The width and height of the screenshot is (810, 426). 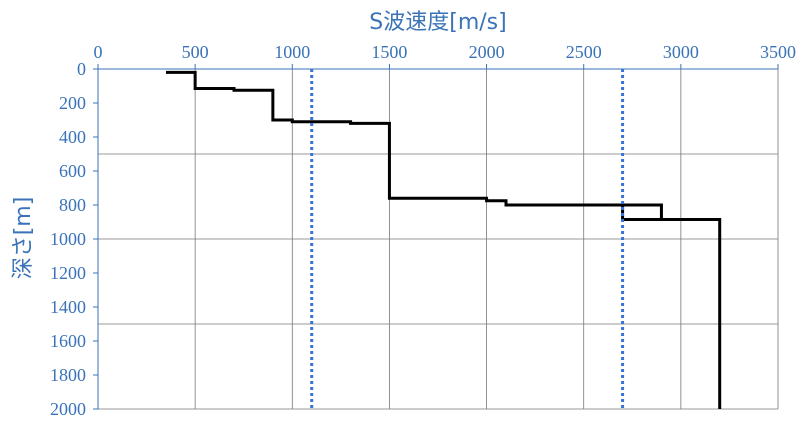 I want to click on y-tick-labels: 0 200 400 600 800 1000 1200 1400 1600 1800 2000, so click(x=68, y=239).